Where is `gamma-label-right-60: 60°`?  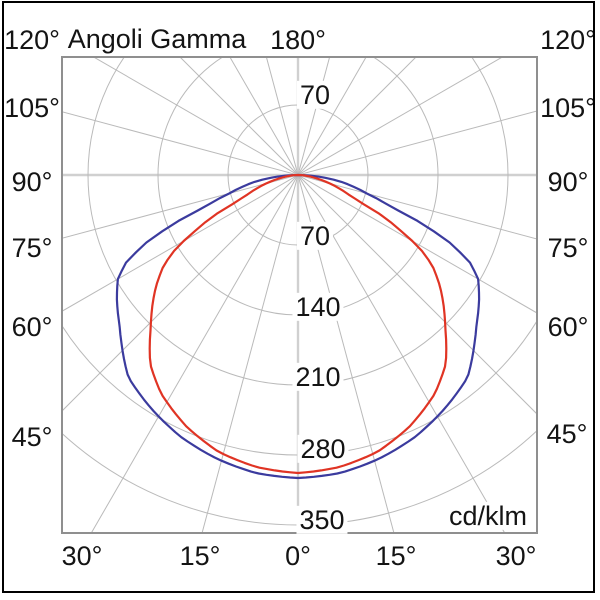
gamma-label-right-60: 60° is located at coordinates (568, 326).